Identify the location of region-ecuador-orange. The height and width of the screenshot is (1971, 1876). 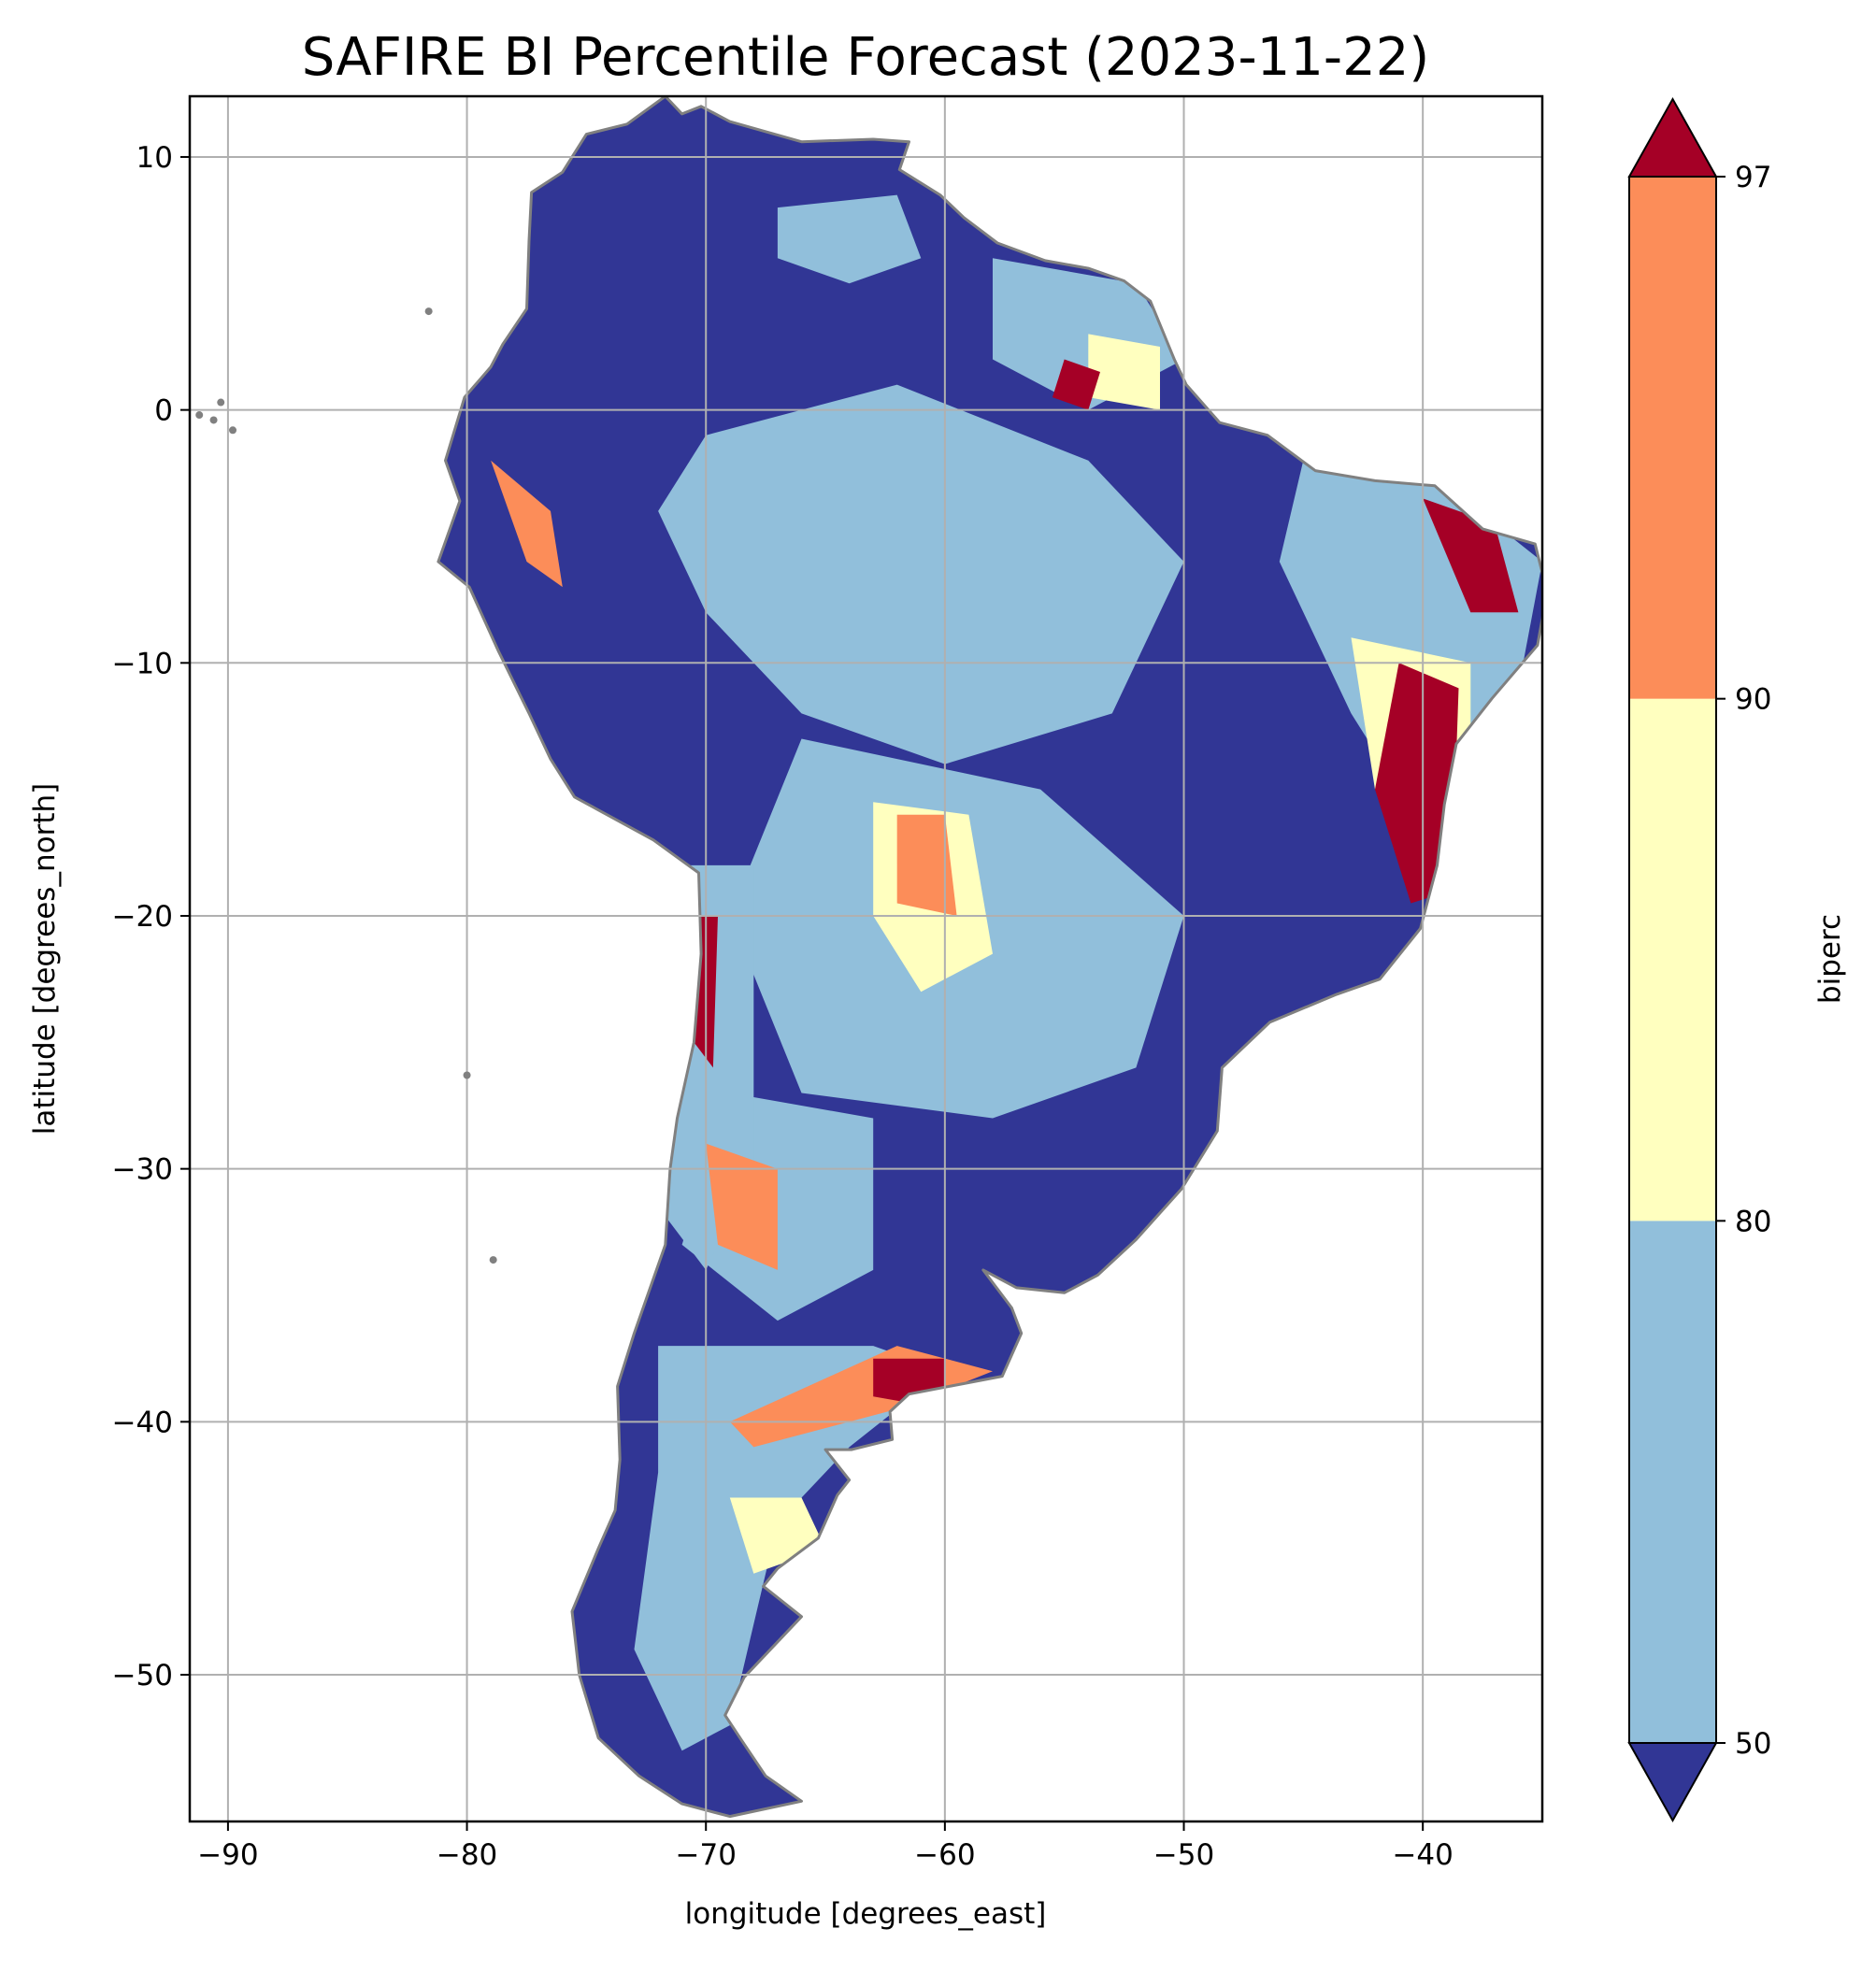
(527, 524).